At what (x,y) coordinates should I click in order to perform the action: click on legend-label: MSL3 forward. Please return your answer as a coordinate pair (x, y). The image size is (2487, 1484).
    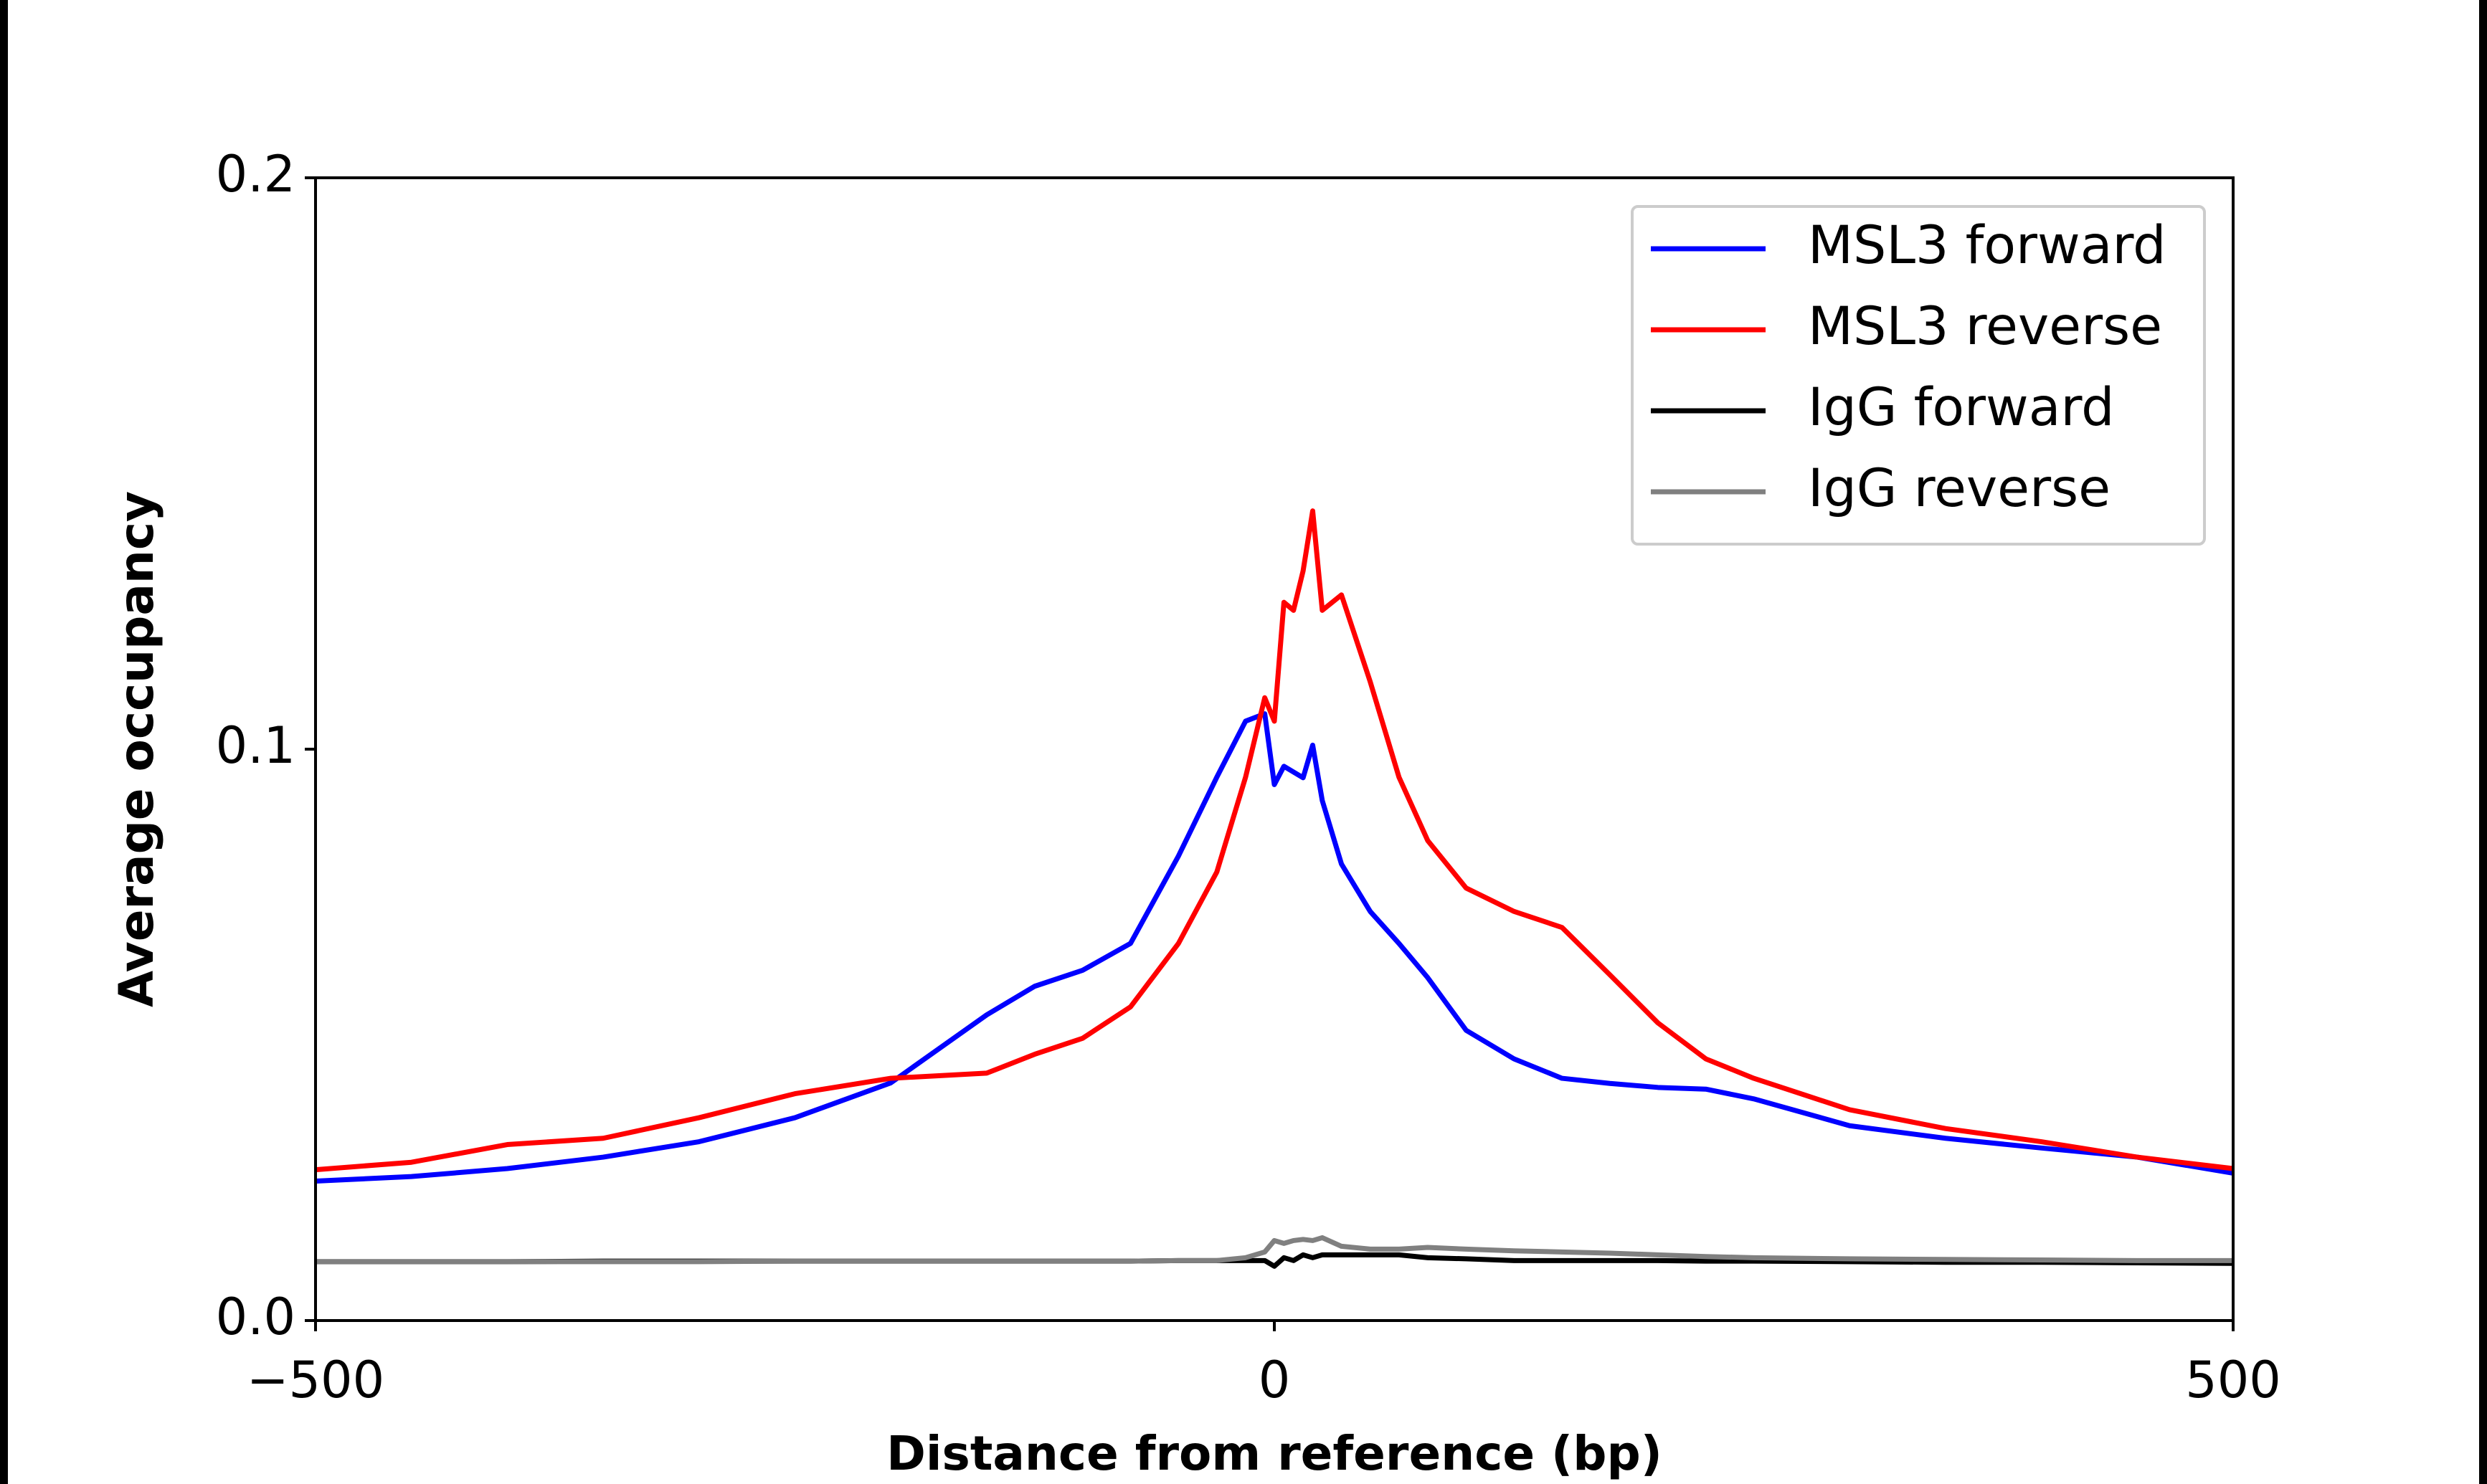
    Looking at the image, I should click on (1987, 245).